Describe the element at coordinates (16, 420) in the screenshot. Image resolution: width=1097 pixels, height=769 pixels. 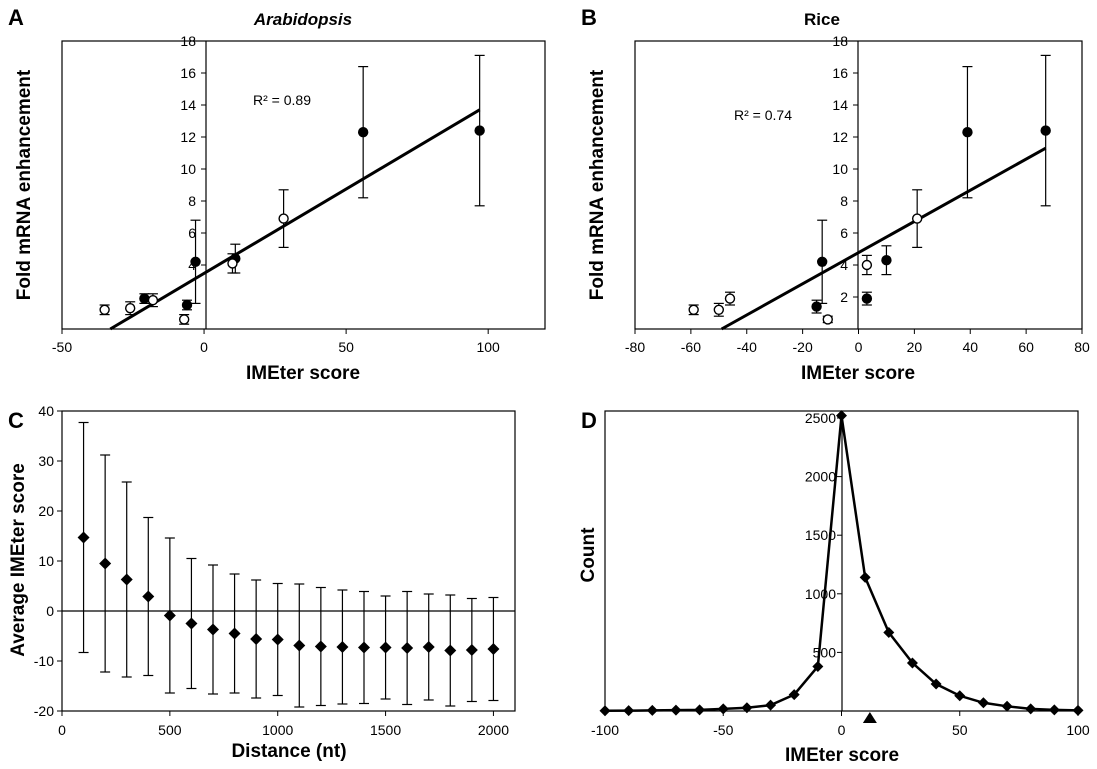
I see `panel-label-c: C` at that location.